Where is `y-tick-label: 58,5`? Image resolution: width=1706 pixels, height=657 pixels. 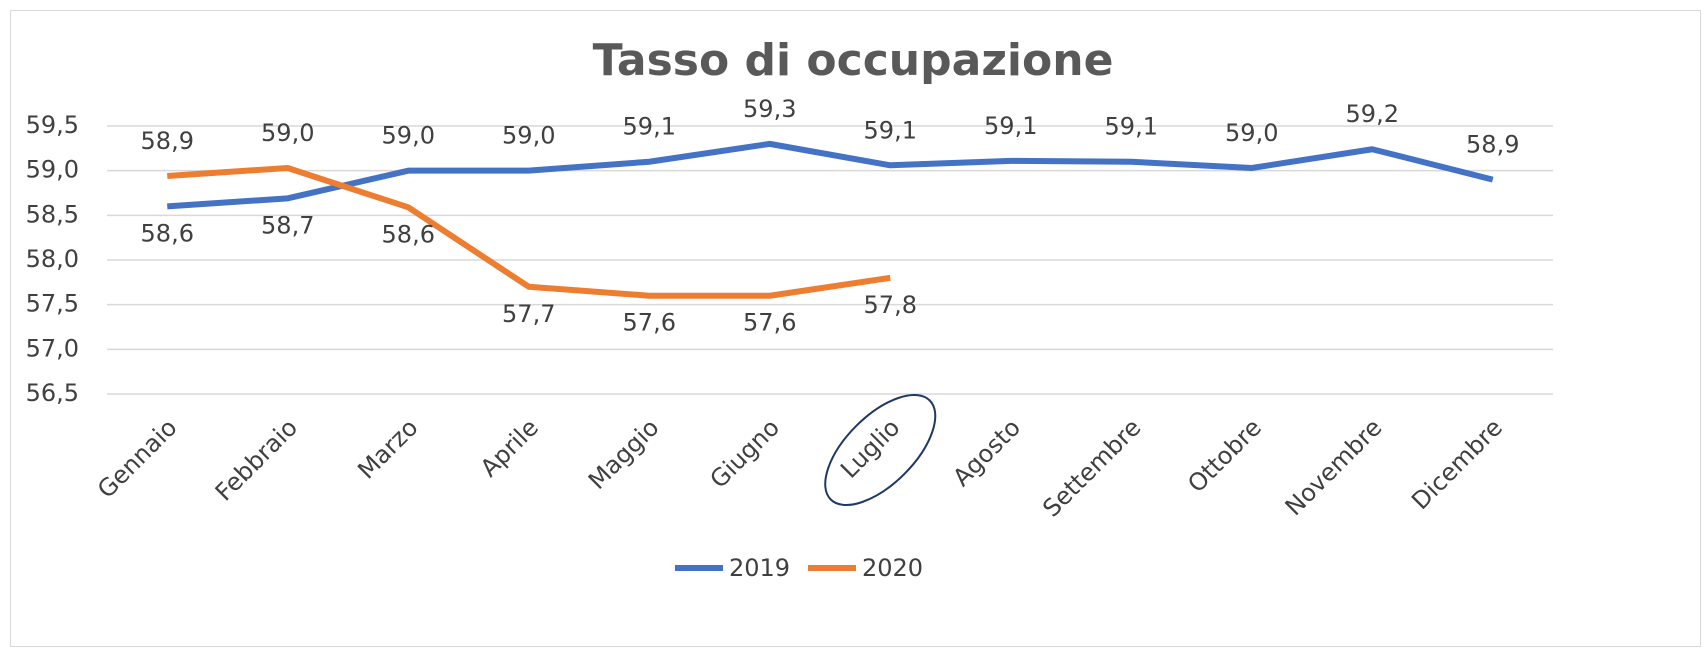
y-tick-label: 58,5 is located at coordinates (52, 214).